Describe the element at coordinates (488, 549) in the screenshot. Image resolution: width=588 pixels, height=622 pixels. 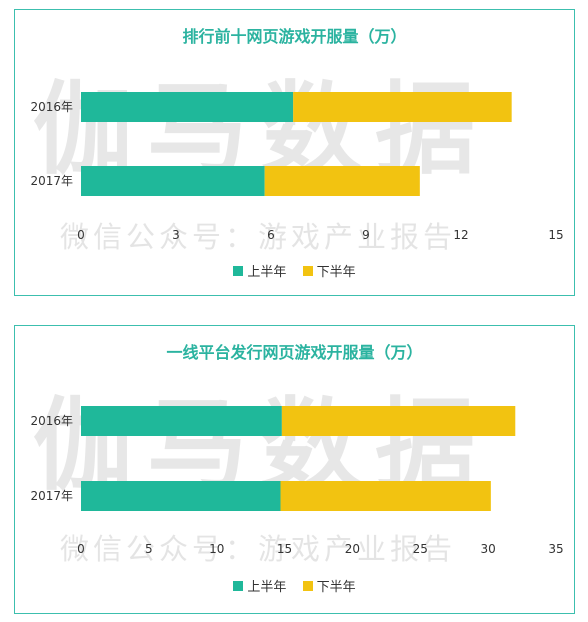
I see `x-tick-label: 30` at that location.